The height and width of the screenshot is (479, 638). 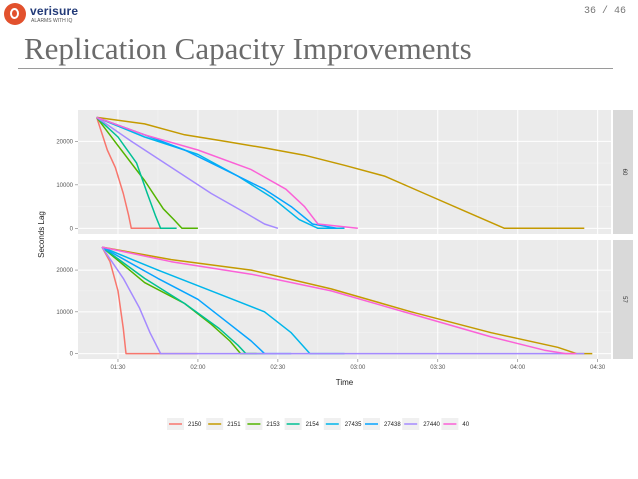 I want to click on logo-brand-text: verisure, so click(x=54, y=11).